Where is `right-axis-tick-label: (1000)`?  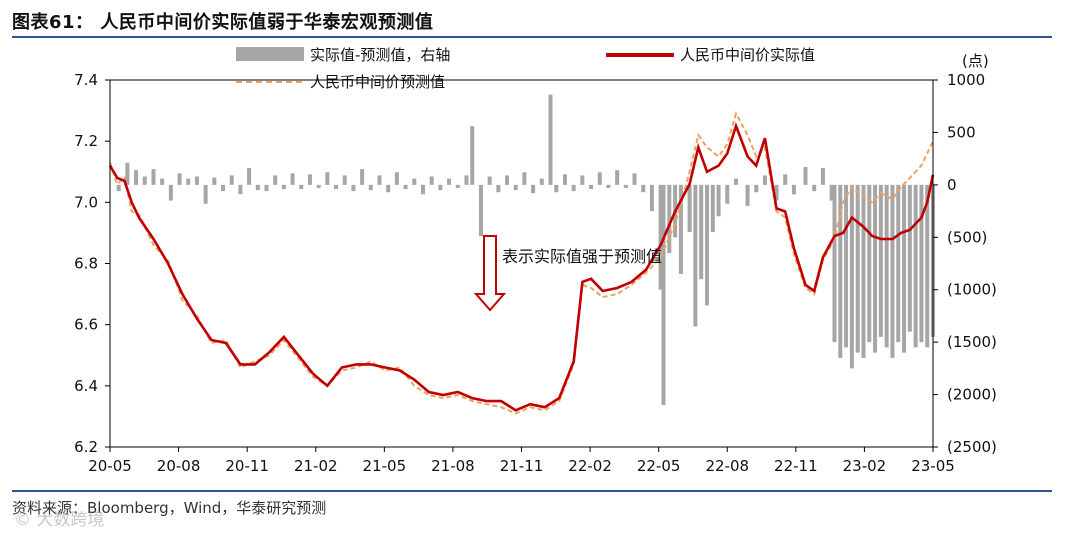 right-axis-tick-label: (1000) is located at coordinates (972, 290).